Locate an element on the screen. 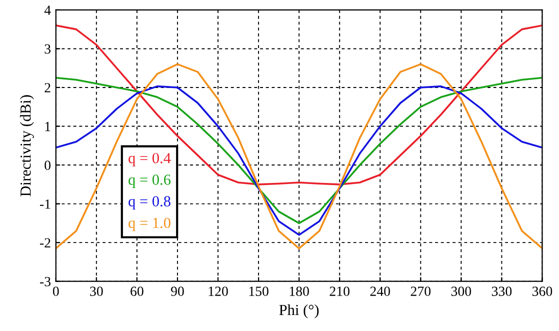 The image size is (559, 331). series-label: q = 0.4 is located at coordinates (149, 159).